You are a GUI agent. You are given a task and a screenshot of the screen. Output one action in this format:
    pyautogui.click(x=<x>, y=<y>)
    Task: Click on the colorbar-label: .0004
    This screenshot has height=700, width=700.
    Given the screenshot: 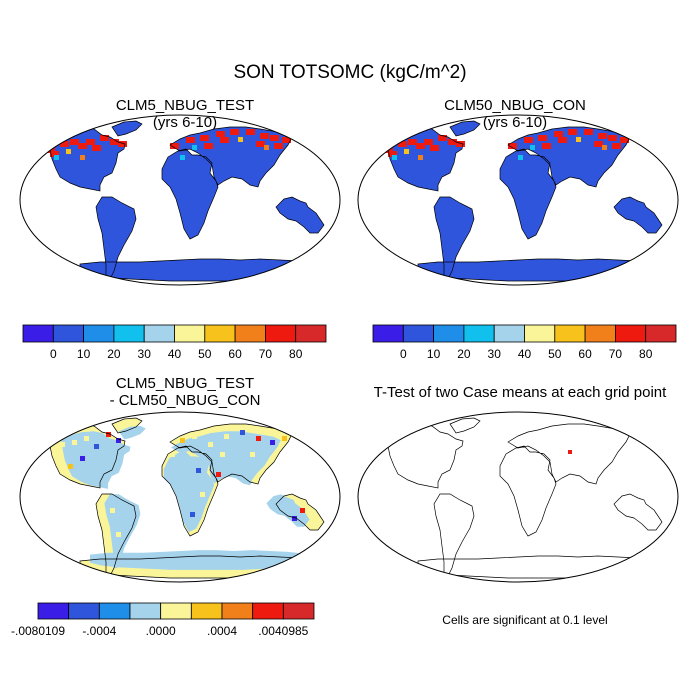 What is the action you would take?
    pyautogui.click(x=222, y=631)
    